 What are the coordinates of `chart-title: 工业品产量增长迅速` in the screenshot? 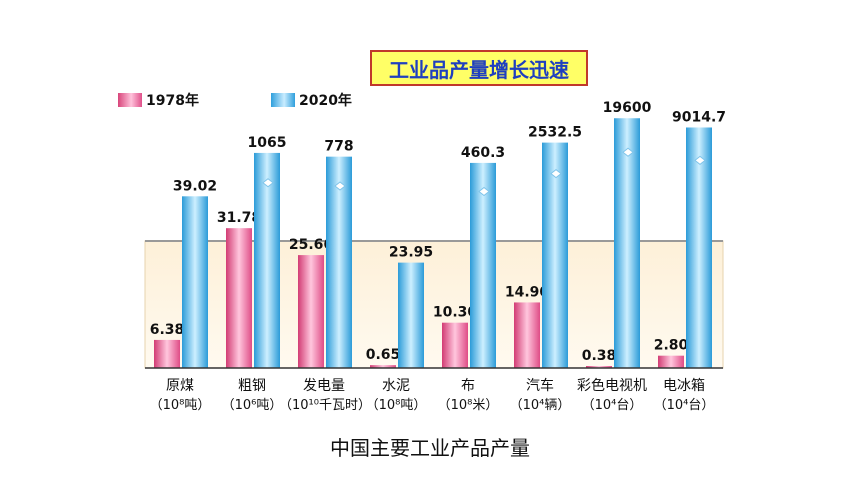 It's located at (479, 68).